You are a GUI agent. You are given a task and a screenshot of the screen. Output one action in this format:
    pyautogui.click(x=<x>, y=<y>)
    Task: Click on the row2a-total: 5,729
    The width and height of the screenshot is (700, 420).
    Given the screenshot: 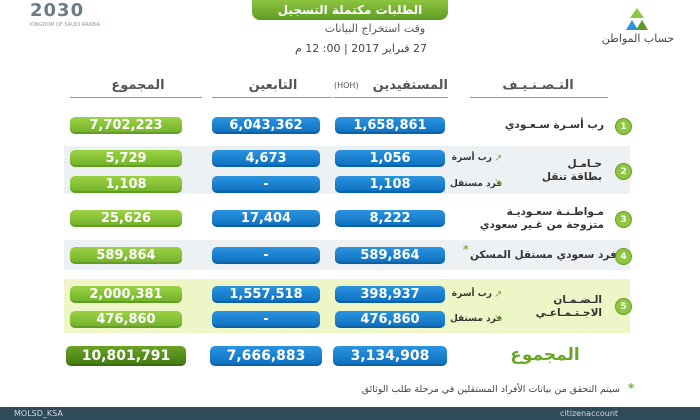 What is the action you would take?
    pyautogui.click(x=126, y=158)
    